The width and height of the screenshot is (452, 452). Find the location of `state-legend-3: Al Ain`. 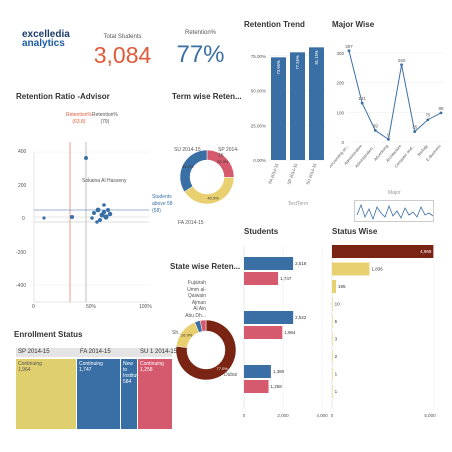

state-legend-3: Al Ain is located at coordinates (199, 309).